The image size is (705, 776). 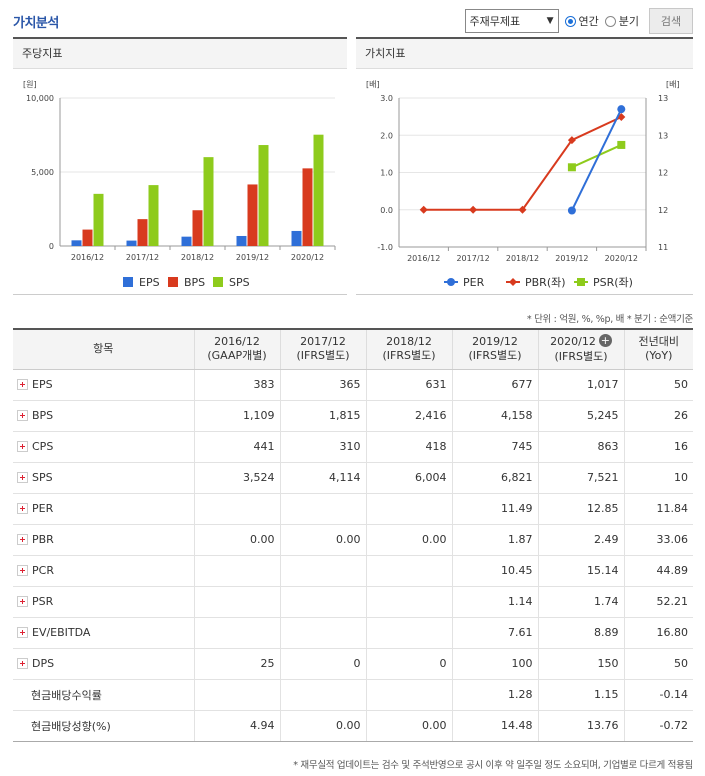 What do you see at coordinates (307, 207) in the screenshot?
I see `bar-bps` at bounding box center [307, 207].